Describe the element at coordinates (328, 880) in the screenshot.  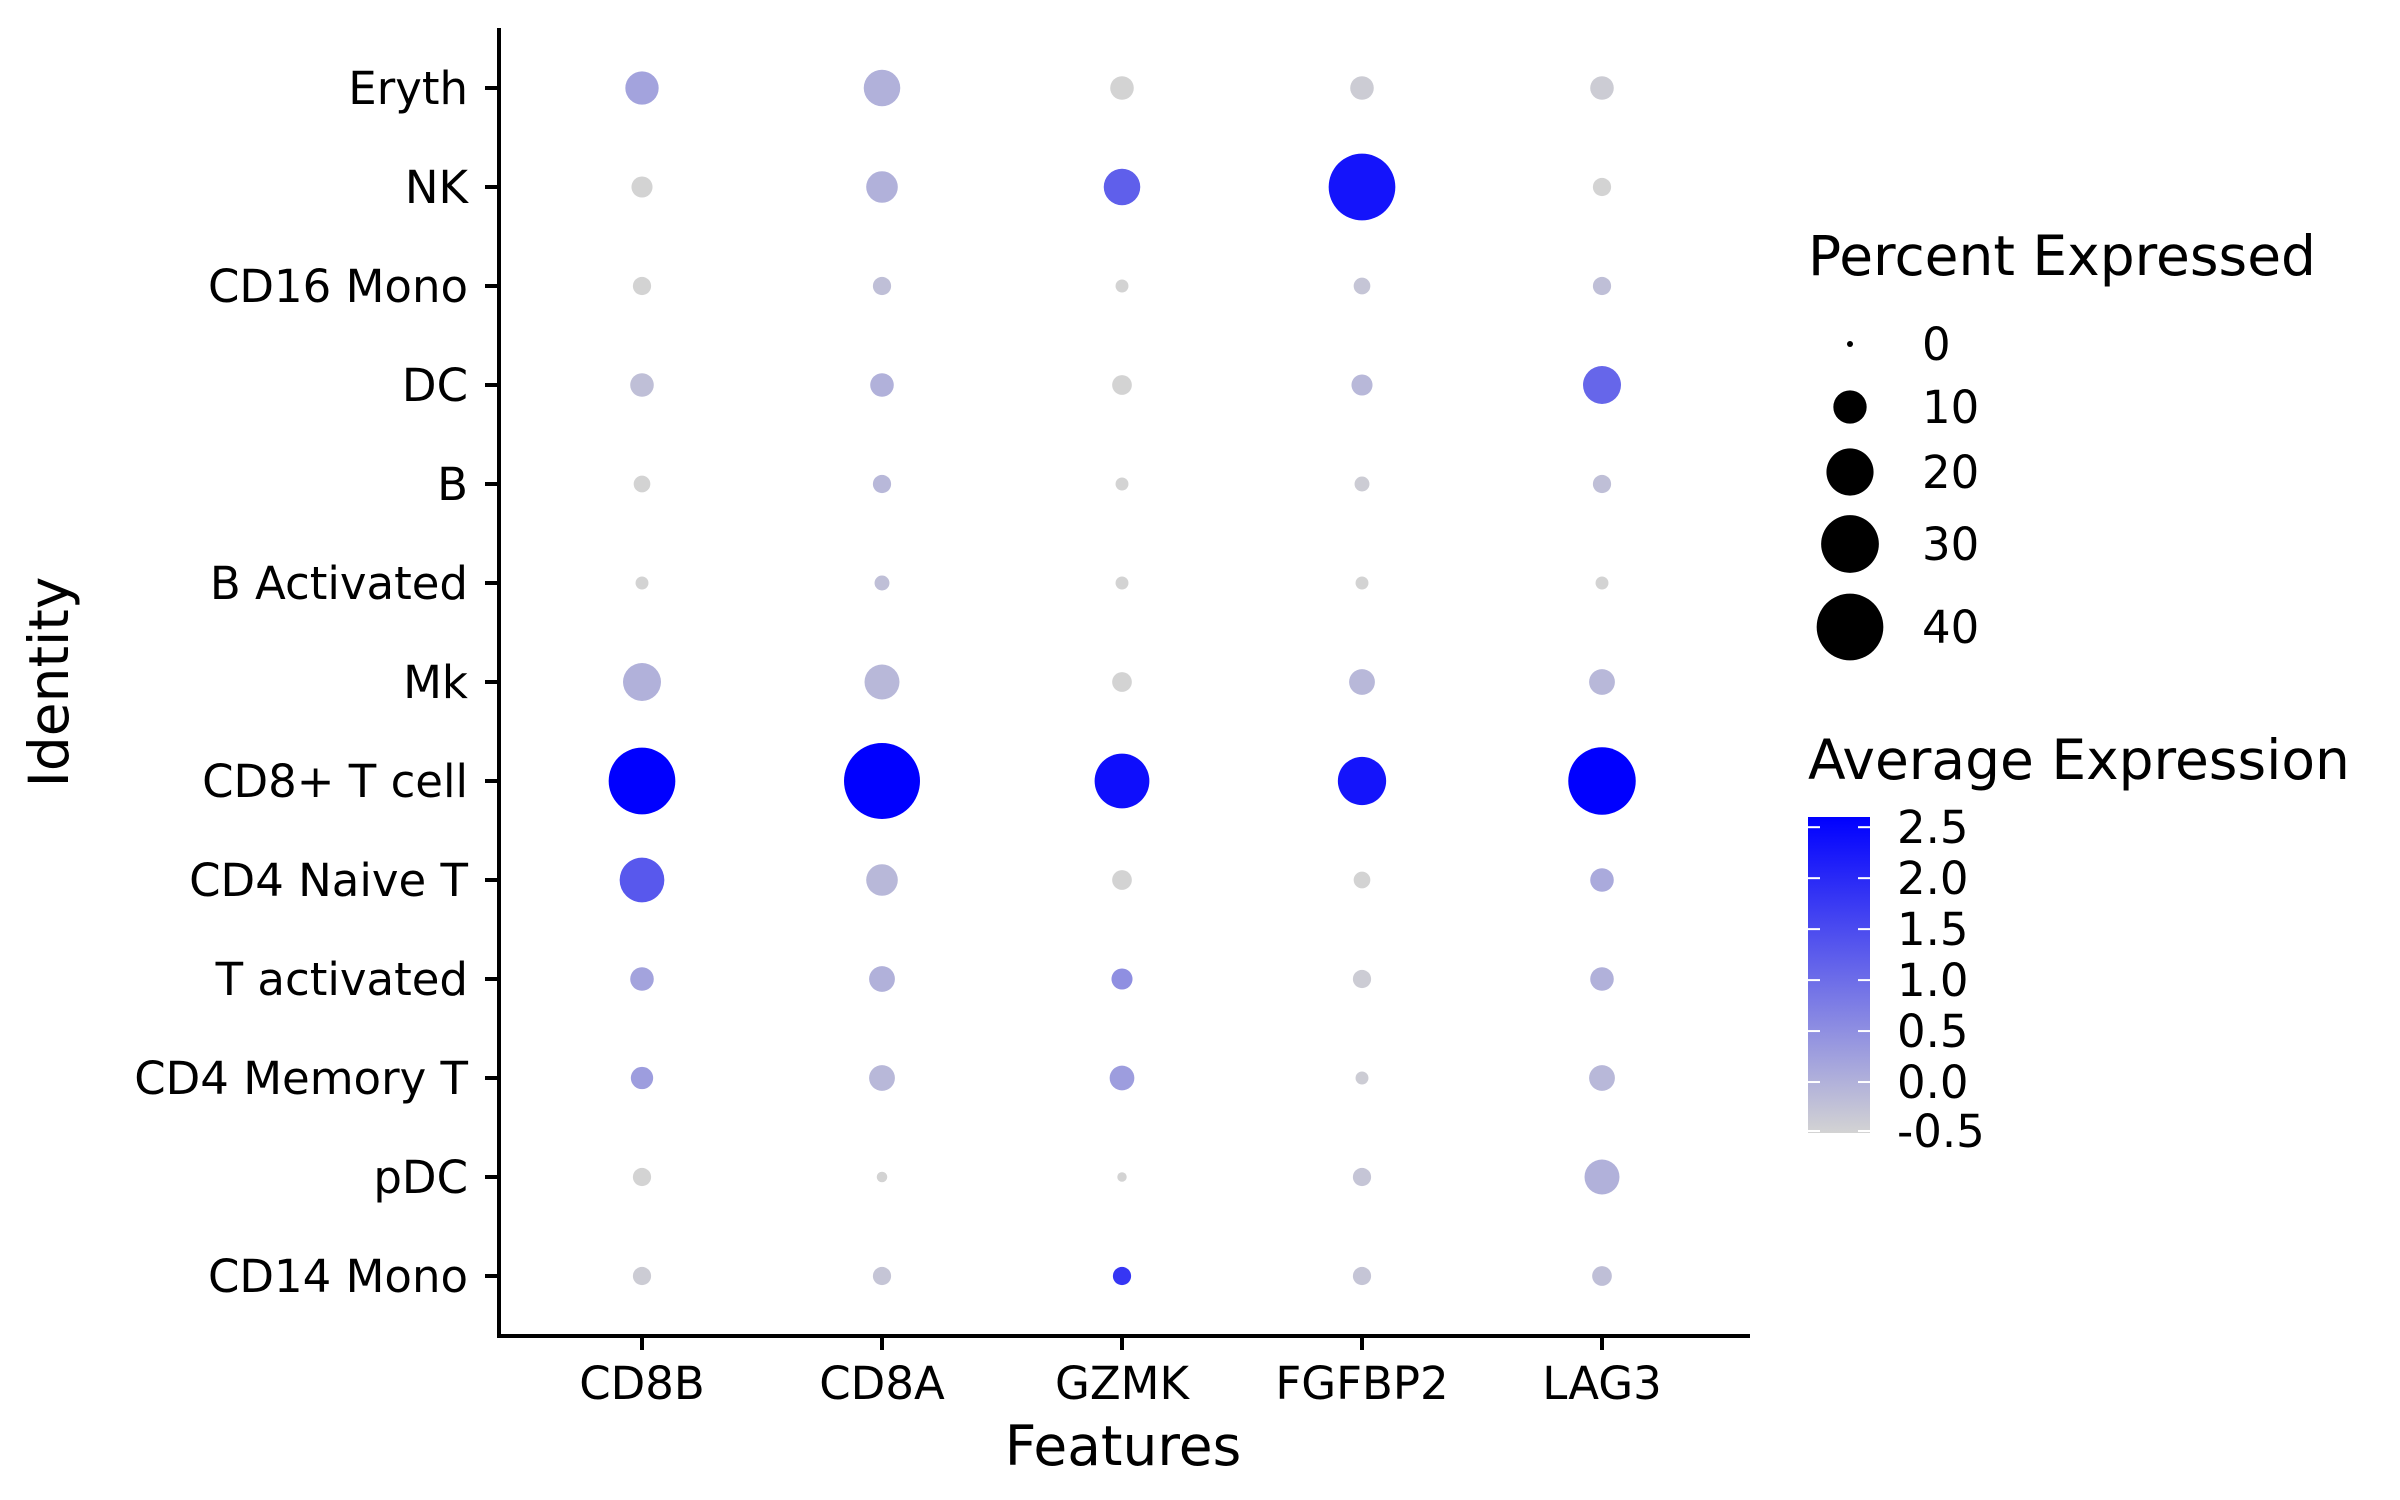
I see `y-tick-label: CD4 Naive T` at that location.